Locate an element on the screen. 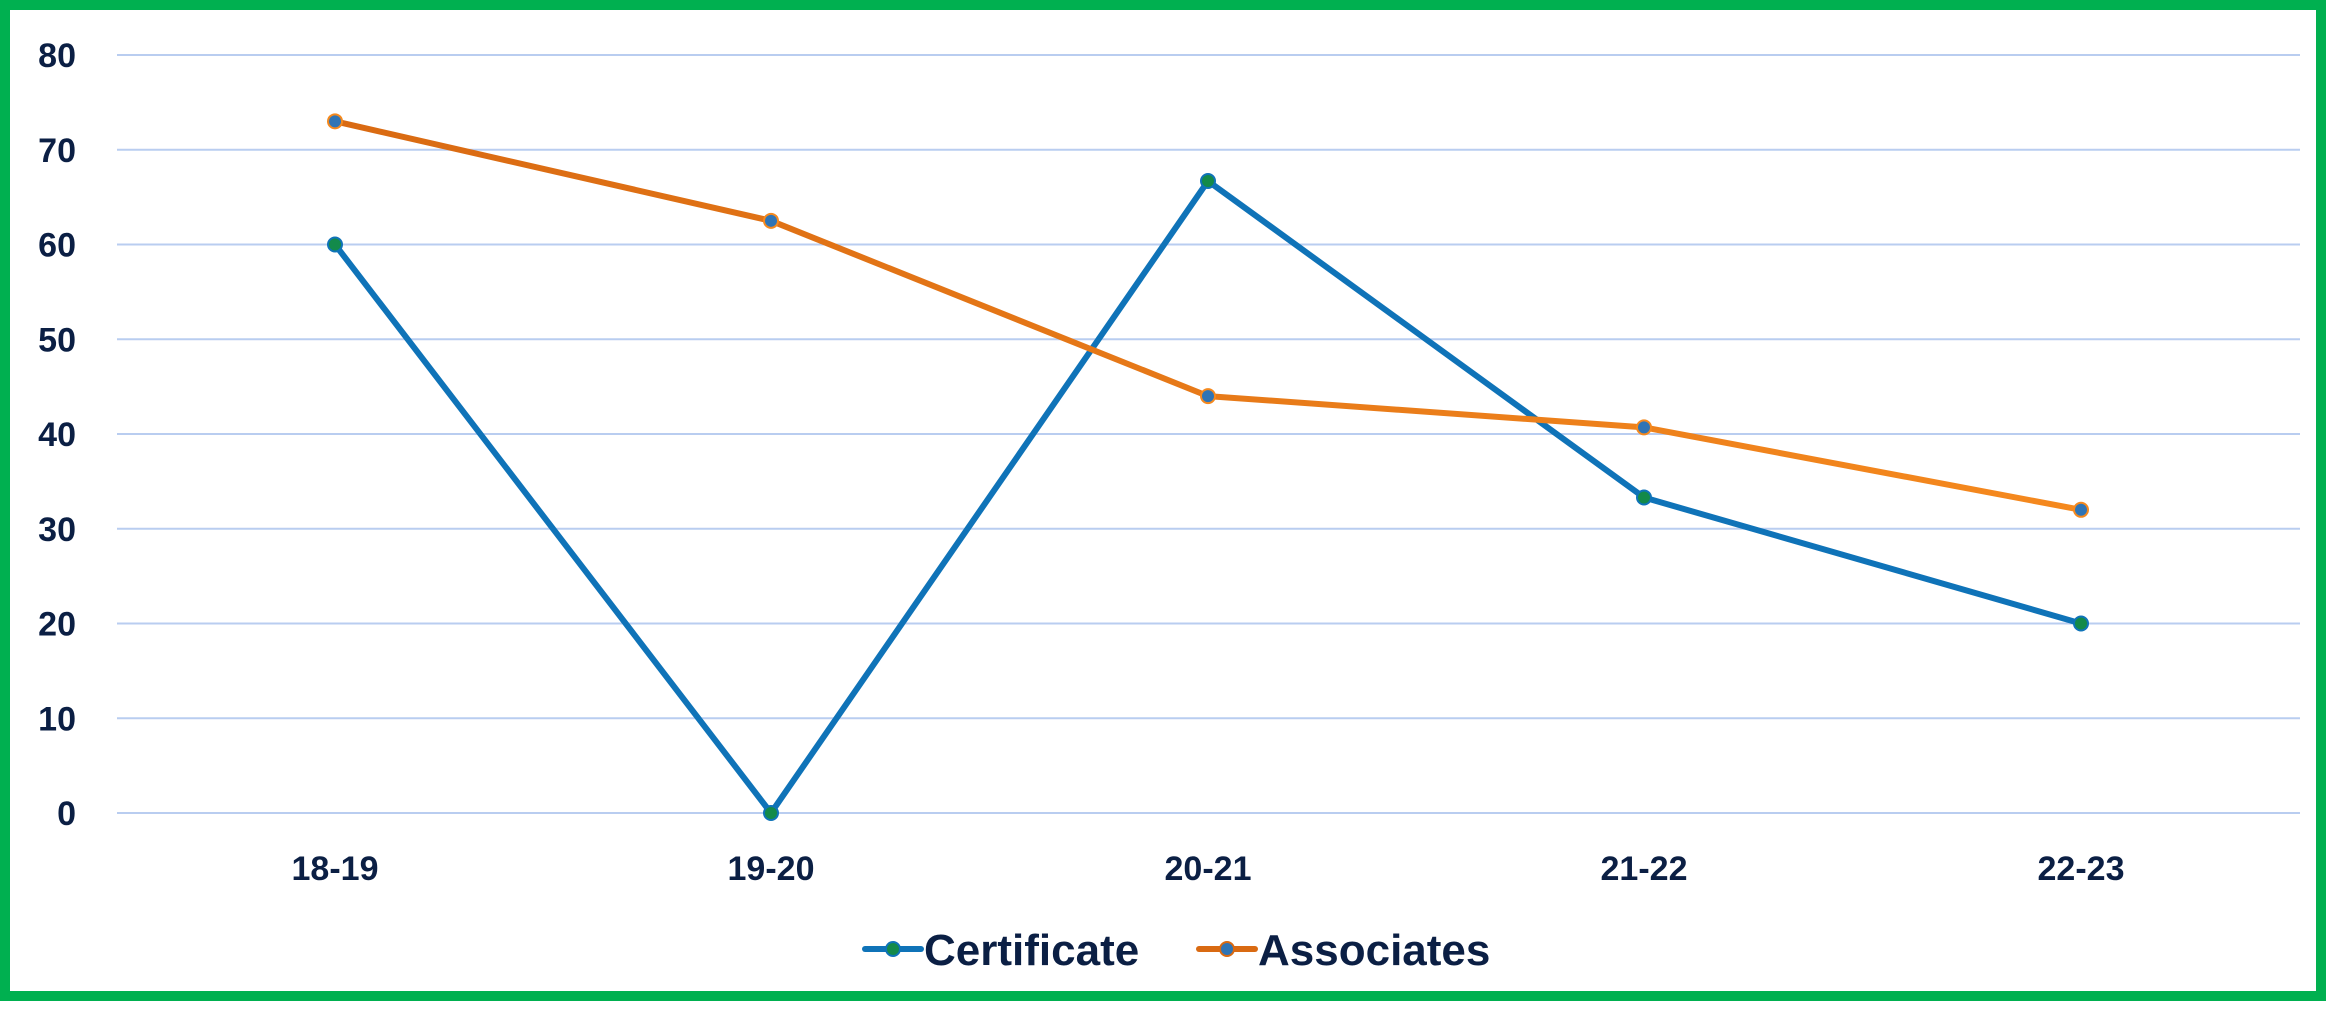  y-tick-label: 10 is located at coordinates (57, 719).